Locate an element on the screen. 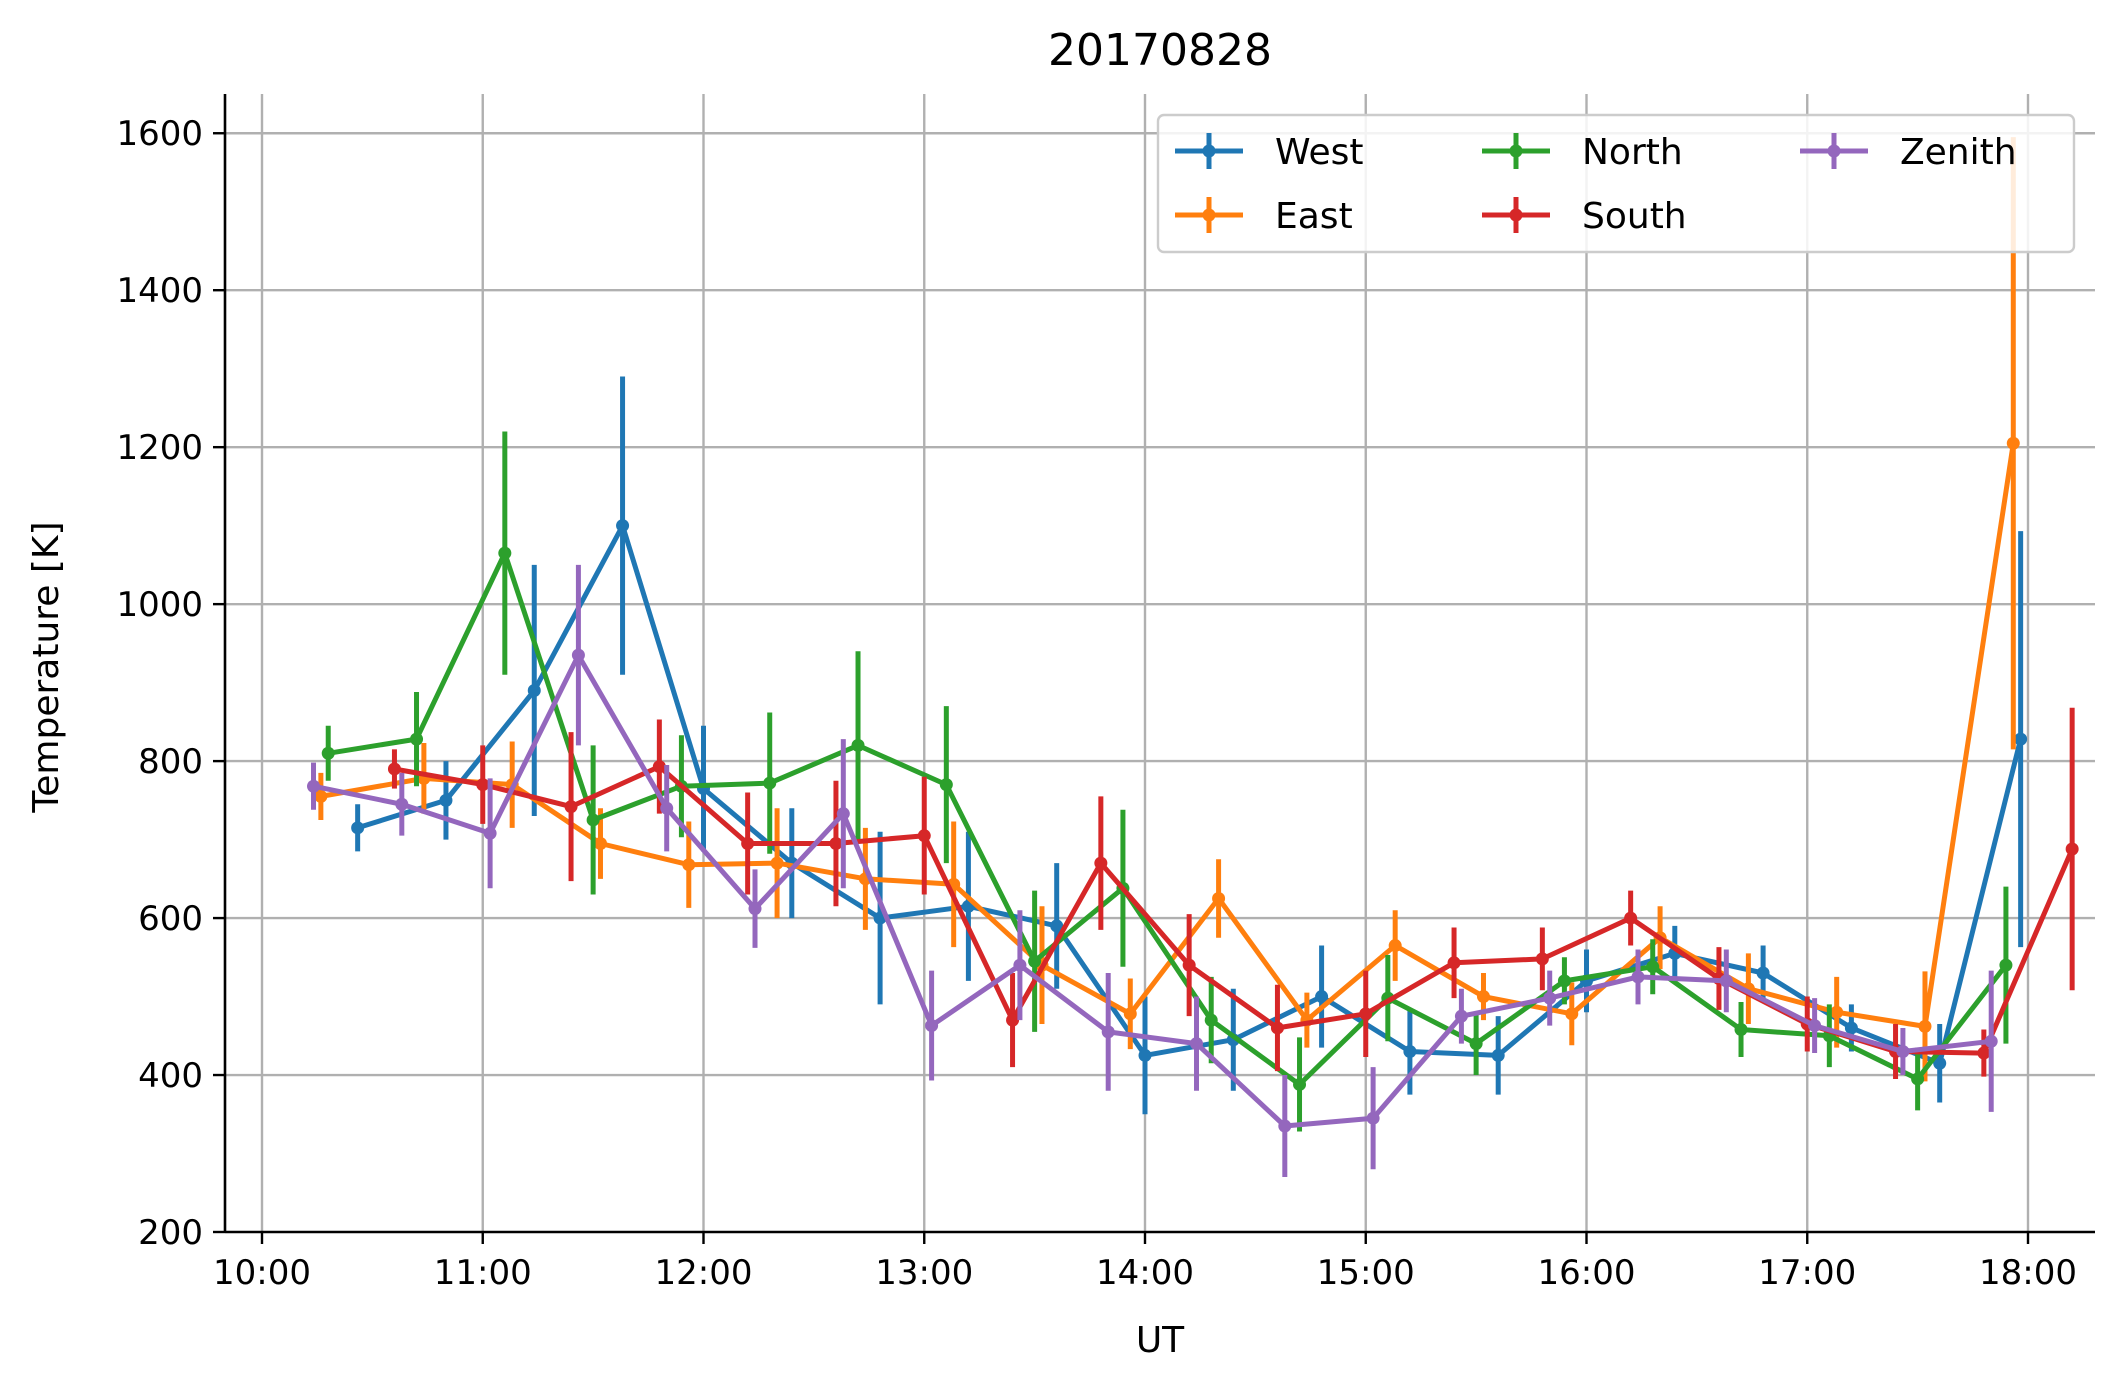 The width and height of the screenshot is (2117, 1385). legend-label: North is located at coordinates (1632, 152).